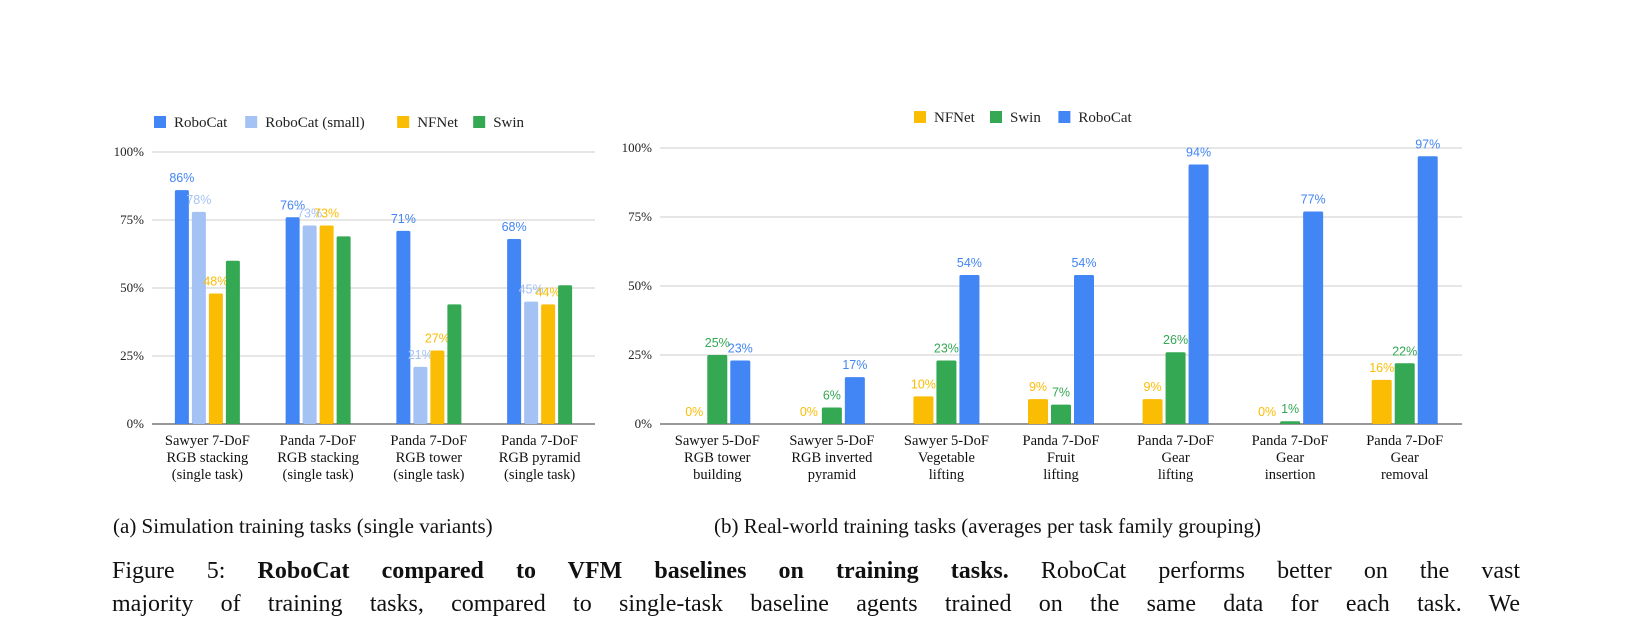 Image resolution: width=1628 pixels, height=621 pixels. Describe the element at coordinates (129, 151) in the screenshot. I see `y-tick-label: 100%` at that location.